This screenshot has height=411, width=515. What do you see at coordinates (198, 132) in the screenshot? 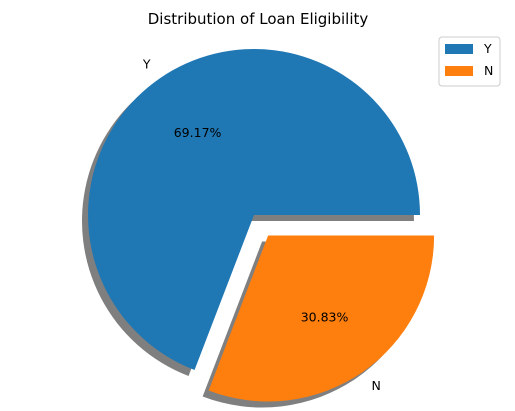
I see `slice-pct-label-y: 69.17%` at bounding box center [198, 132].